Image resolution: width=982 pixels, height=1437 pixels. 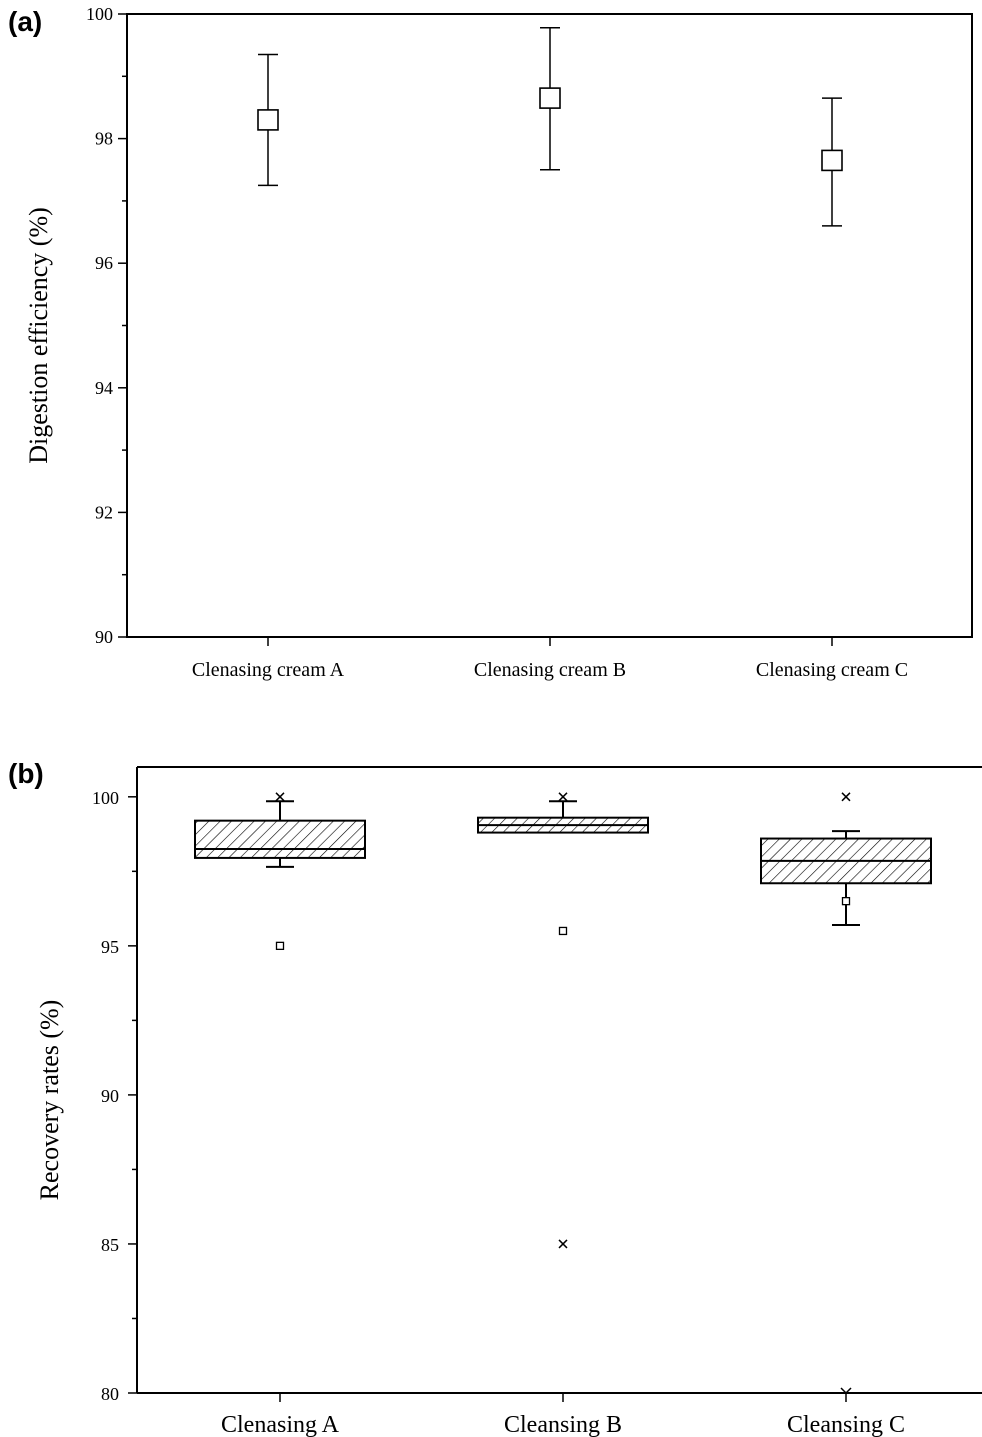 I want to click on y-tick-label: 94, so click(x=104, y=388).